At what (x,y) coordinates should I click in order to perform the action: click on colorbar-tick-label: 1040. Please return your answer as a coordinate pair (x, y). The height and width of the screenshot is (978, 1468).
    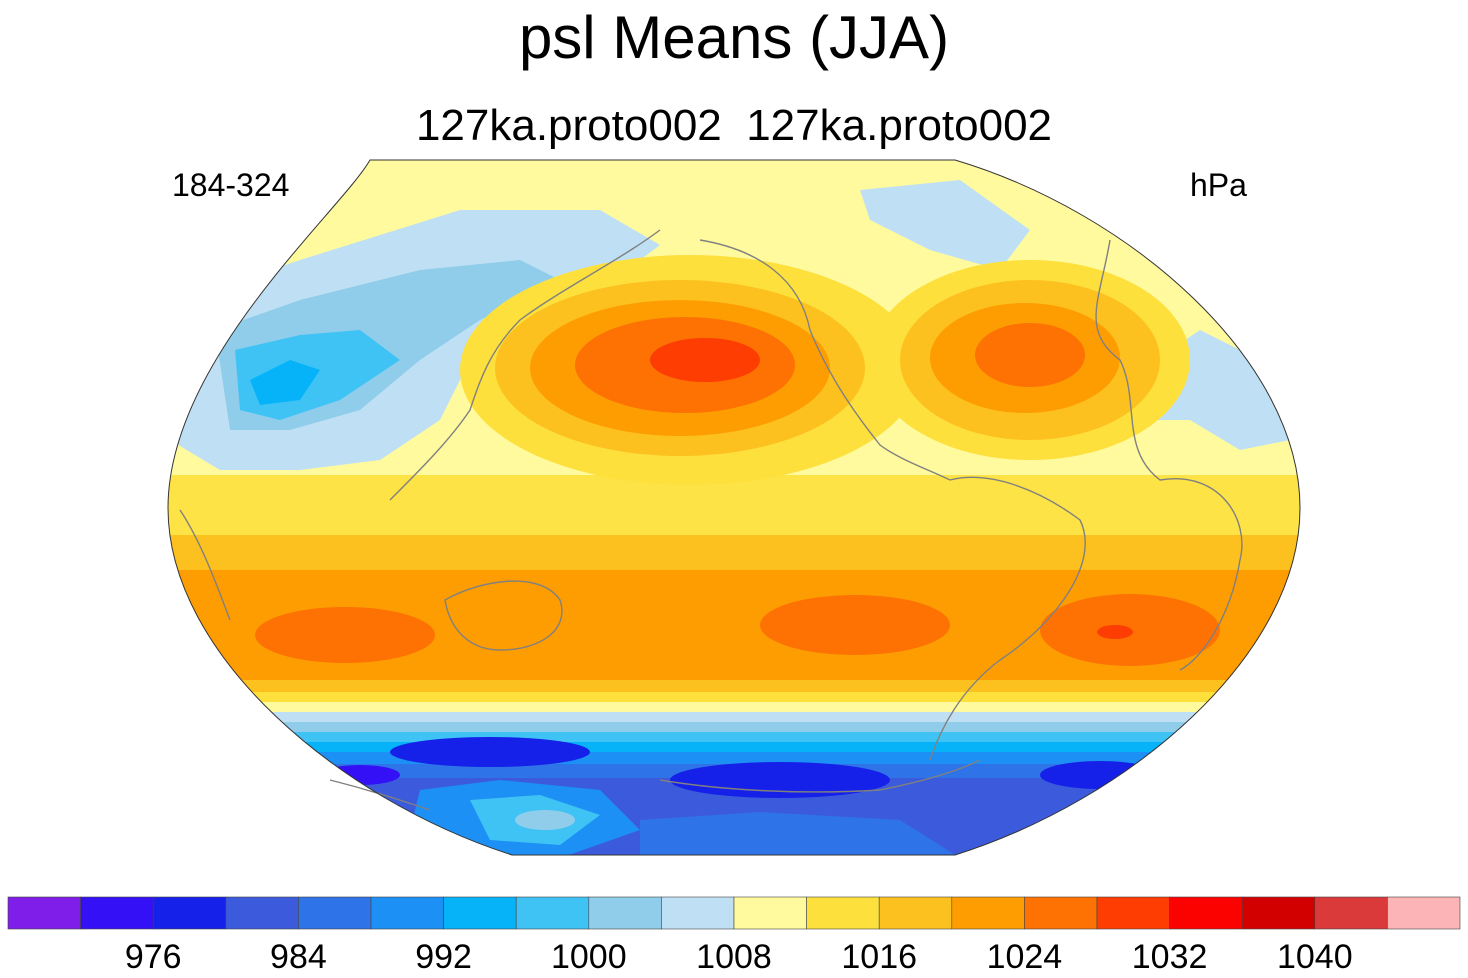
    Looking at the image, I should click on (1315, 957).